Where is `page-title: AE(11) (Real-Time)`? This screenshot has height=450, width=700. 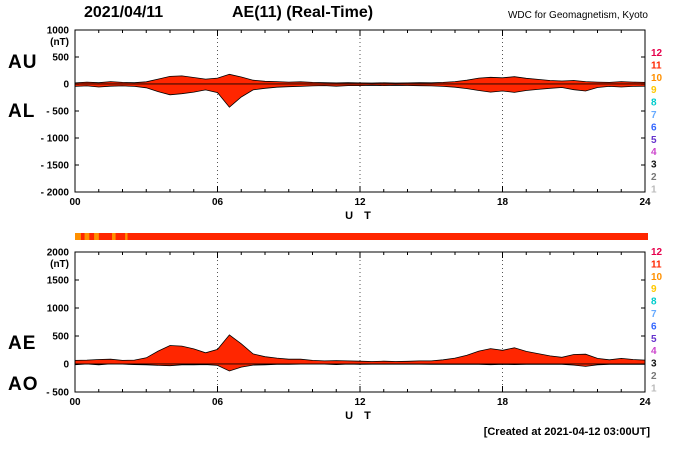 page-title: AE(11) (Real-Time) is located at coordinates (303, 12).